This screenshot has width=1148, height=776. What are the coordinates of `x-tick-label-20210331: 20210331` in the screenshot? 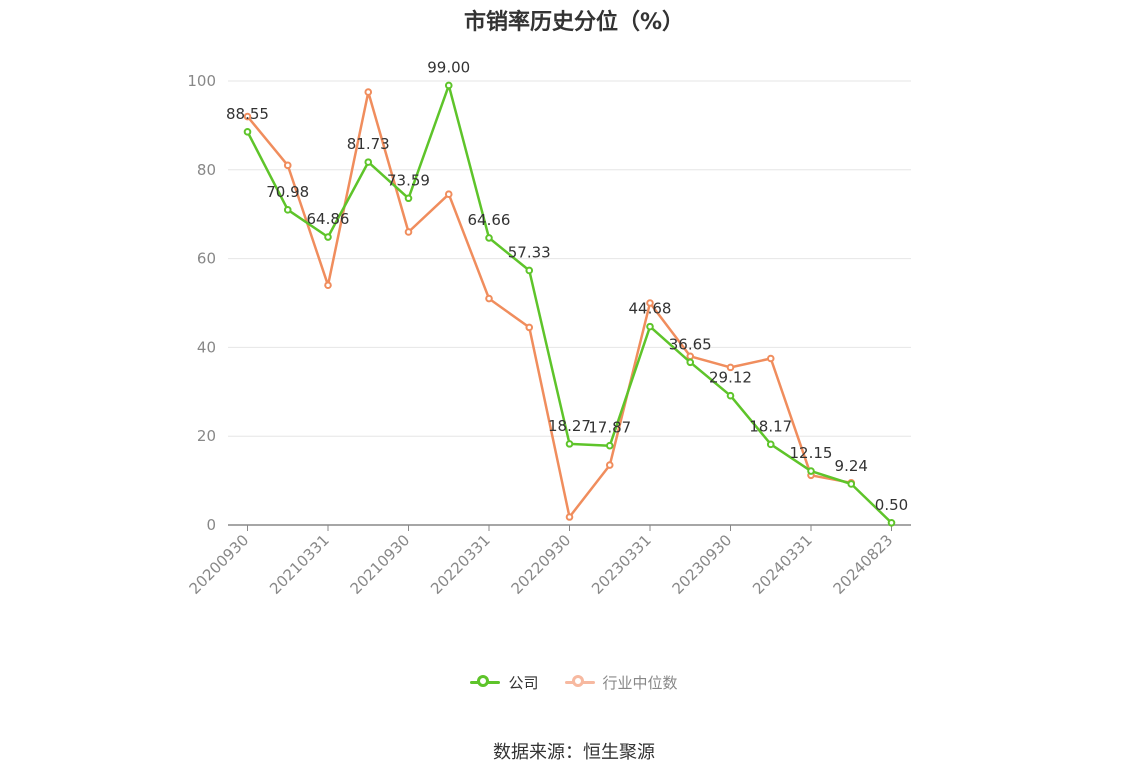 It's located at (299, 564).